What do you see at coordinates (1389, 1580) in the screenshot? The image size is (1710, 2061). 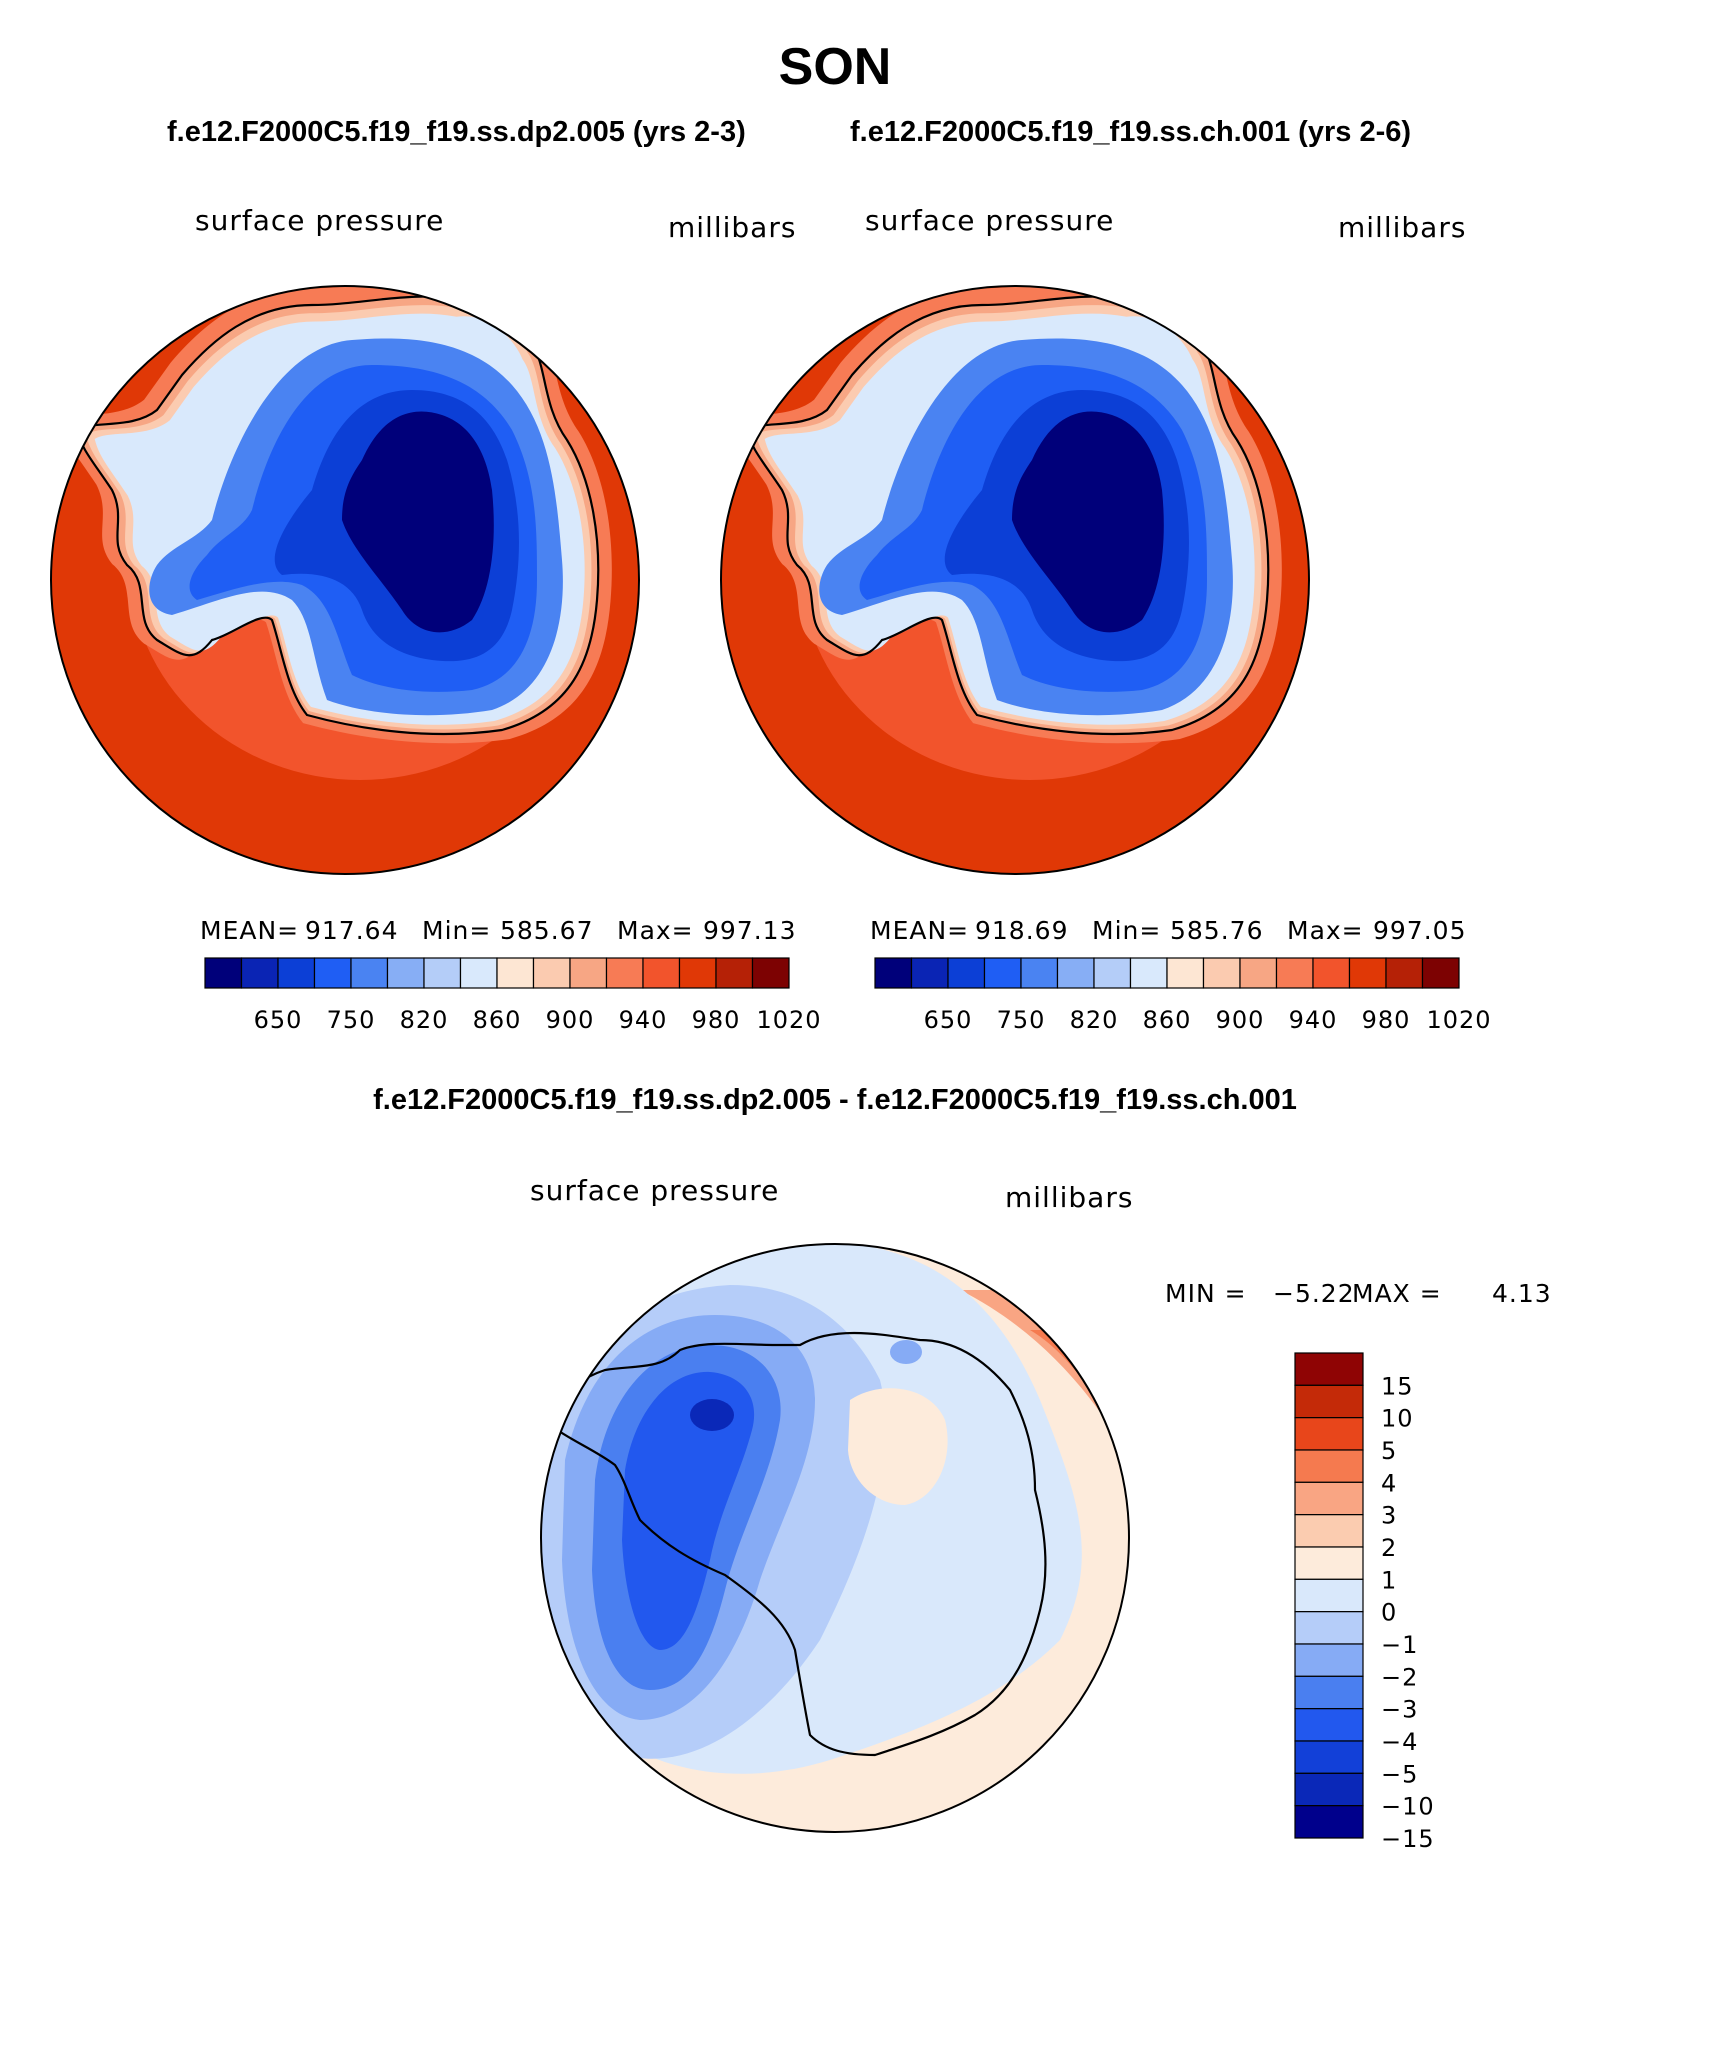 I see `diff-colorbar-tick-label: 1` at bounding box center [1389, 1580].